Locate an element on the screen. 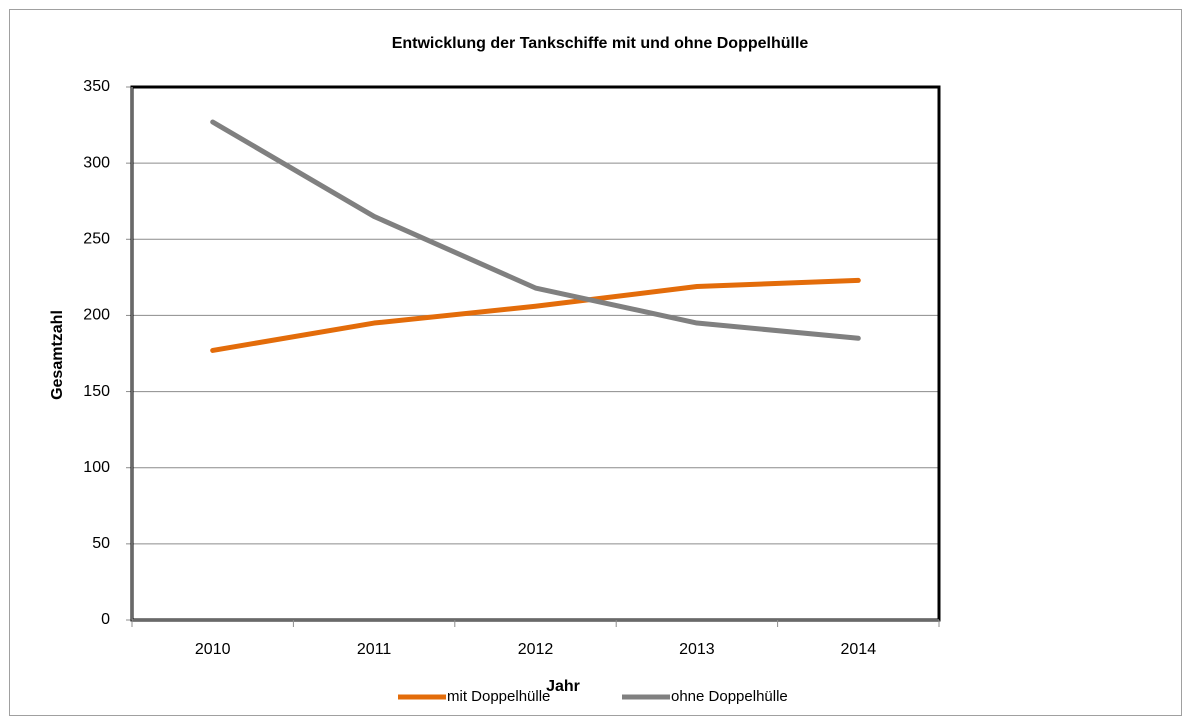  x-tick-label: 2014 is located at coordinates (859, 649).